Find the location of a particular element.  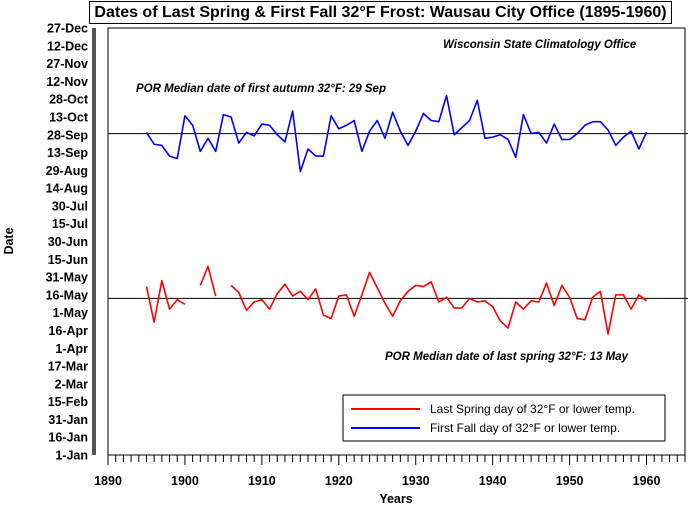

x-tick-label: 1940 is located at coordinates (493, 481).